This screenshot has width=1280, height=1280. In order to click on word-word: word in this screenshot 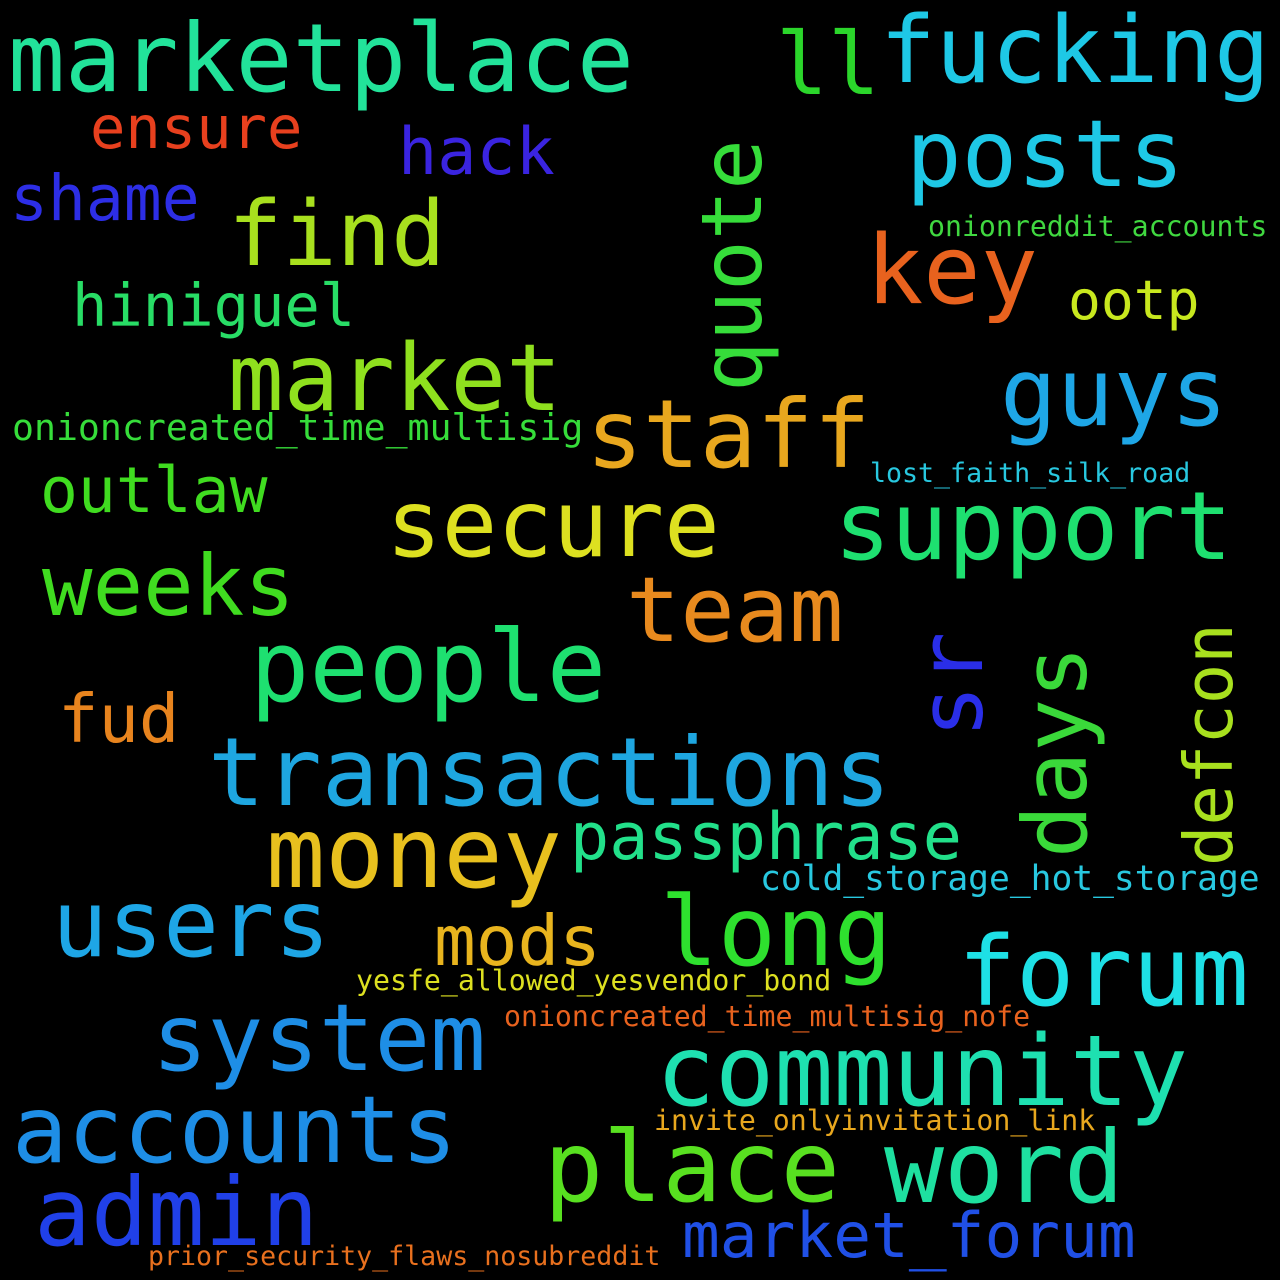, I will do `click(1004, 1168)`.